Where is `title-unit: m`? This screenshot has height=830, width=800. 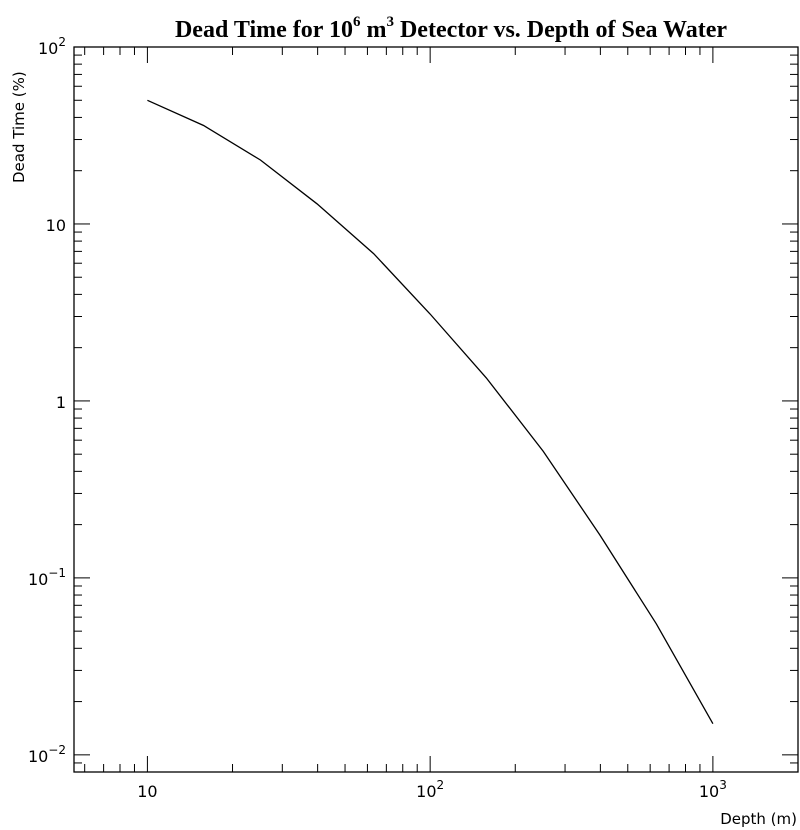
title-unit: m is located at coordinates (373, 30).